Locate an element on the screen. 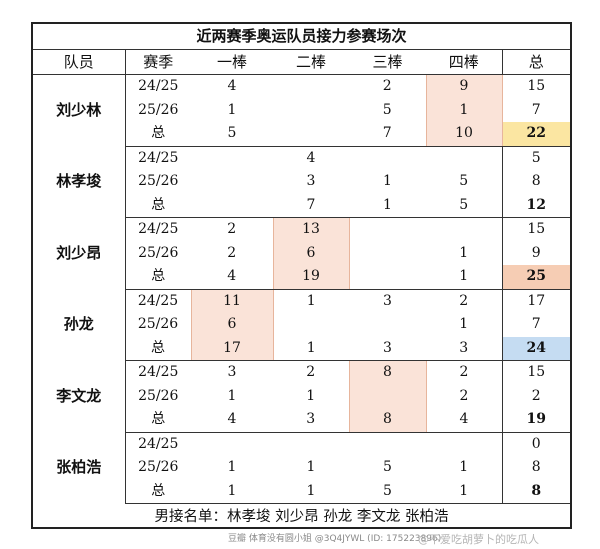 The height and width of the screenshot is (549, 600). grand-total-cell: 8 is located at coordinates (536, 491).